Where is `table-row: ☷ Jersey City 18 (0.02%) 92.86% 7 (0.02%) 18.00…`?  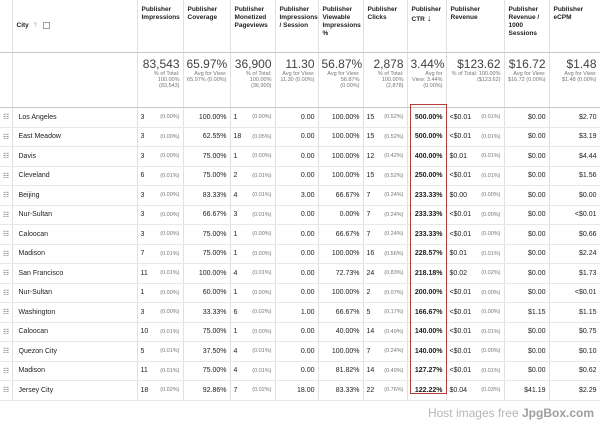 table-row: ☷ Jersey City 18 (0.02%) 92.86% 7 (0.02%) 18.00… is located at coordinates (300, 390).